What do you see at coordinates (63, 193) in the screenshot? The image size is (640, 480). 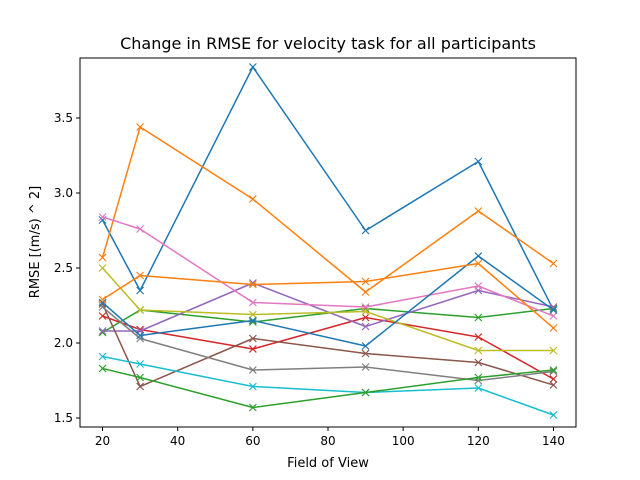 I see `y-tick-label: 3.0` at bounding box center [63, 193].